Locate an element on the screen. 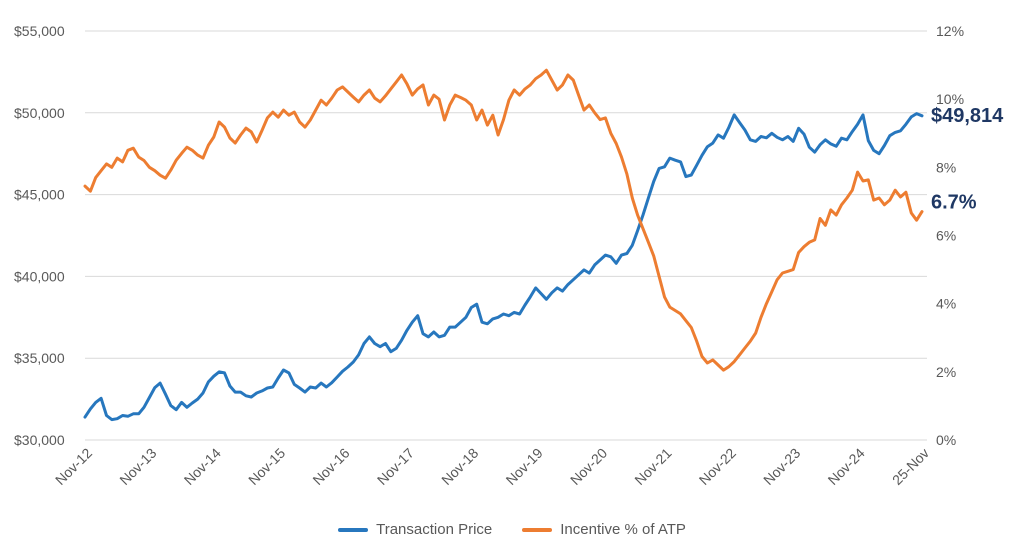 The width and height of the screenshot is (1024, 554). y-axis-label-right: 2% is located at coordinates (946, 372).